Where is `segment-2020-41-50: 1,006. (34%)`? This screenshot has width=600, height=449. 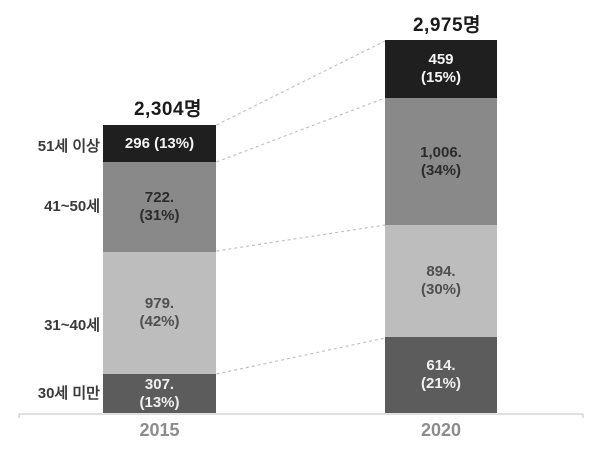
segment-2020-41-50: 1,006. (34%) is located at coordinates (441, 161).